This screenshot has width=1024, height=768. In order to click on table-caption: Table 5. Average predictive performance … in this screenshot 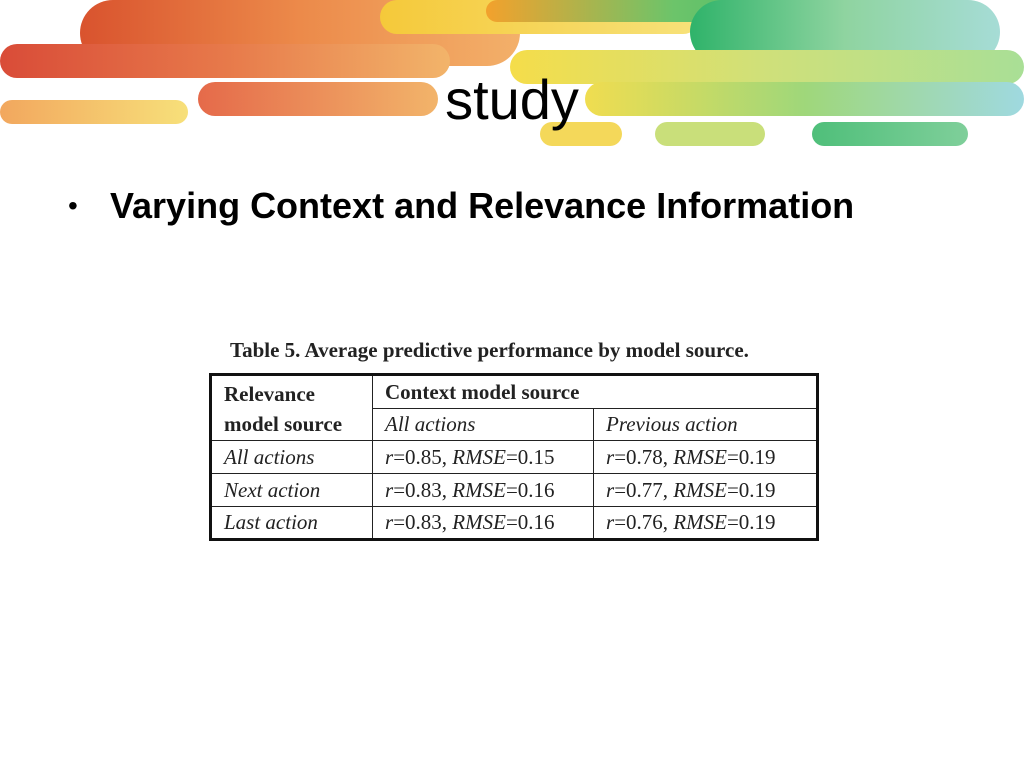, I will do `click(489, 350)`.